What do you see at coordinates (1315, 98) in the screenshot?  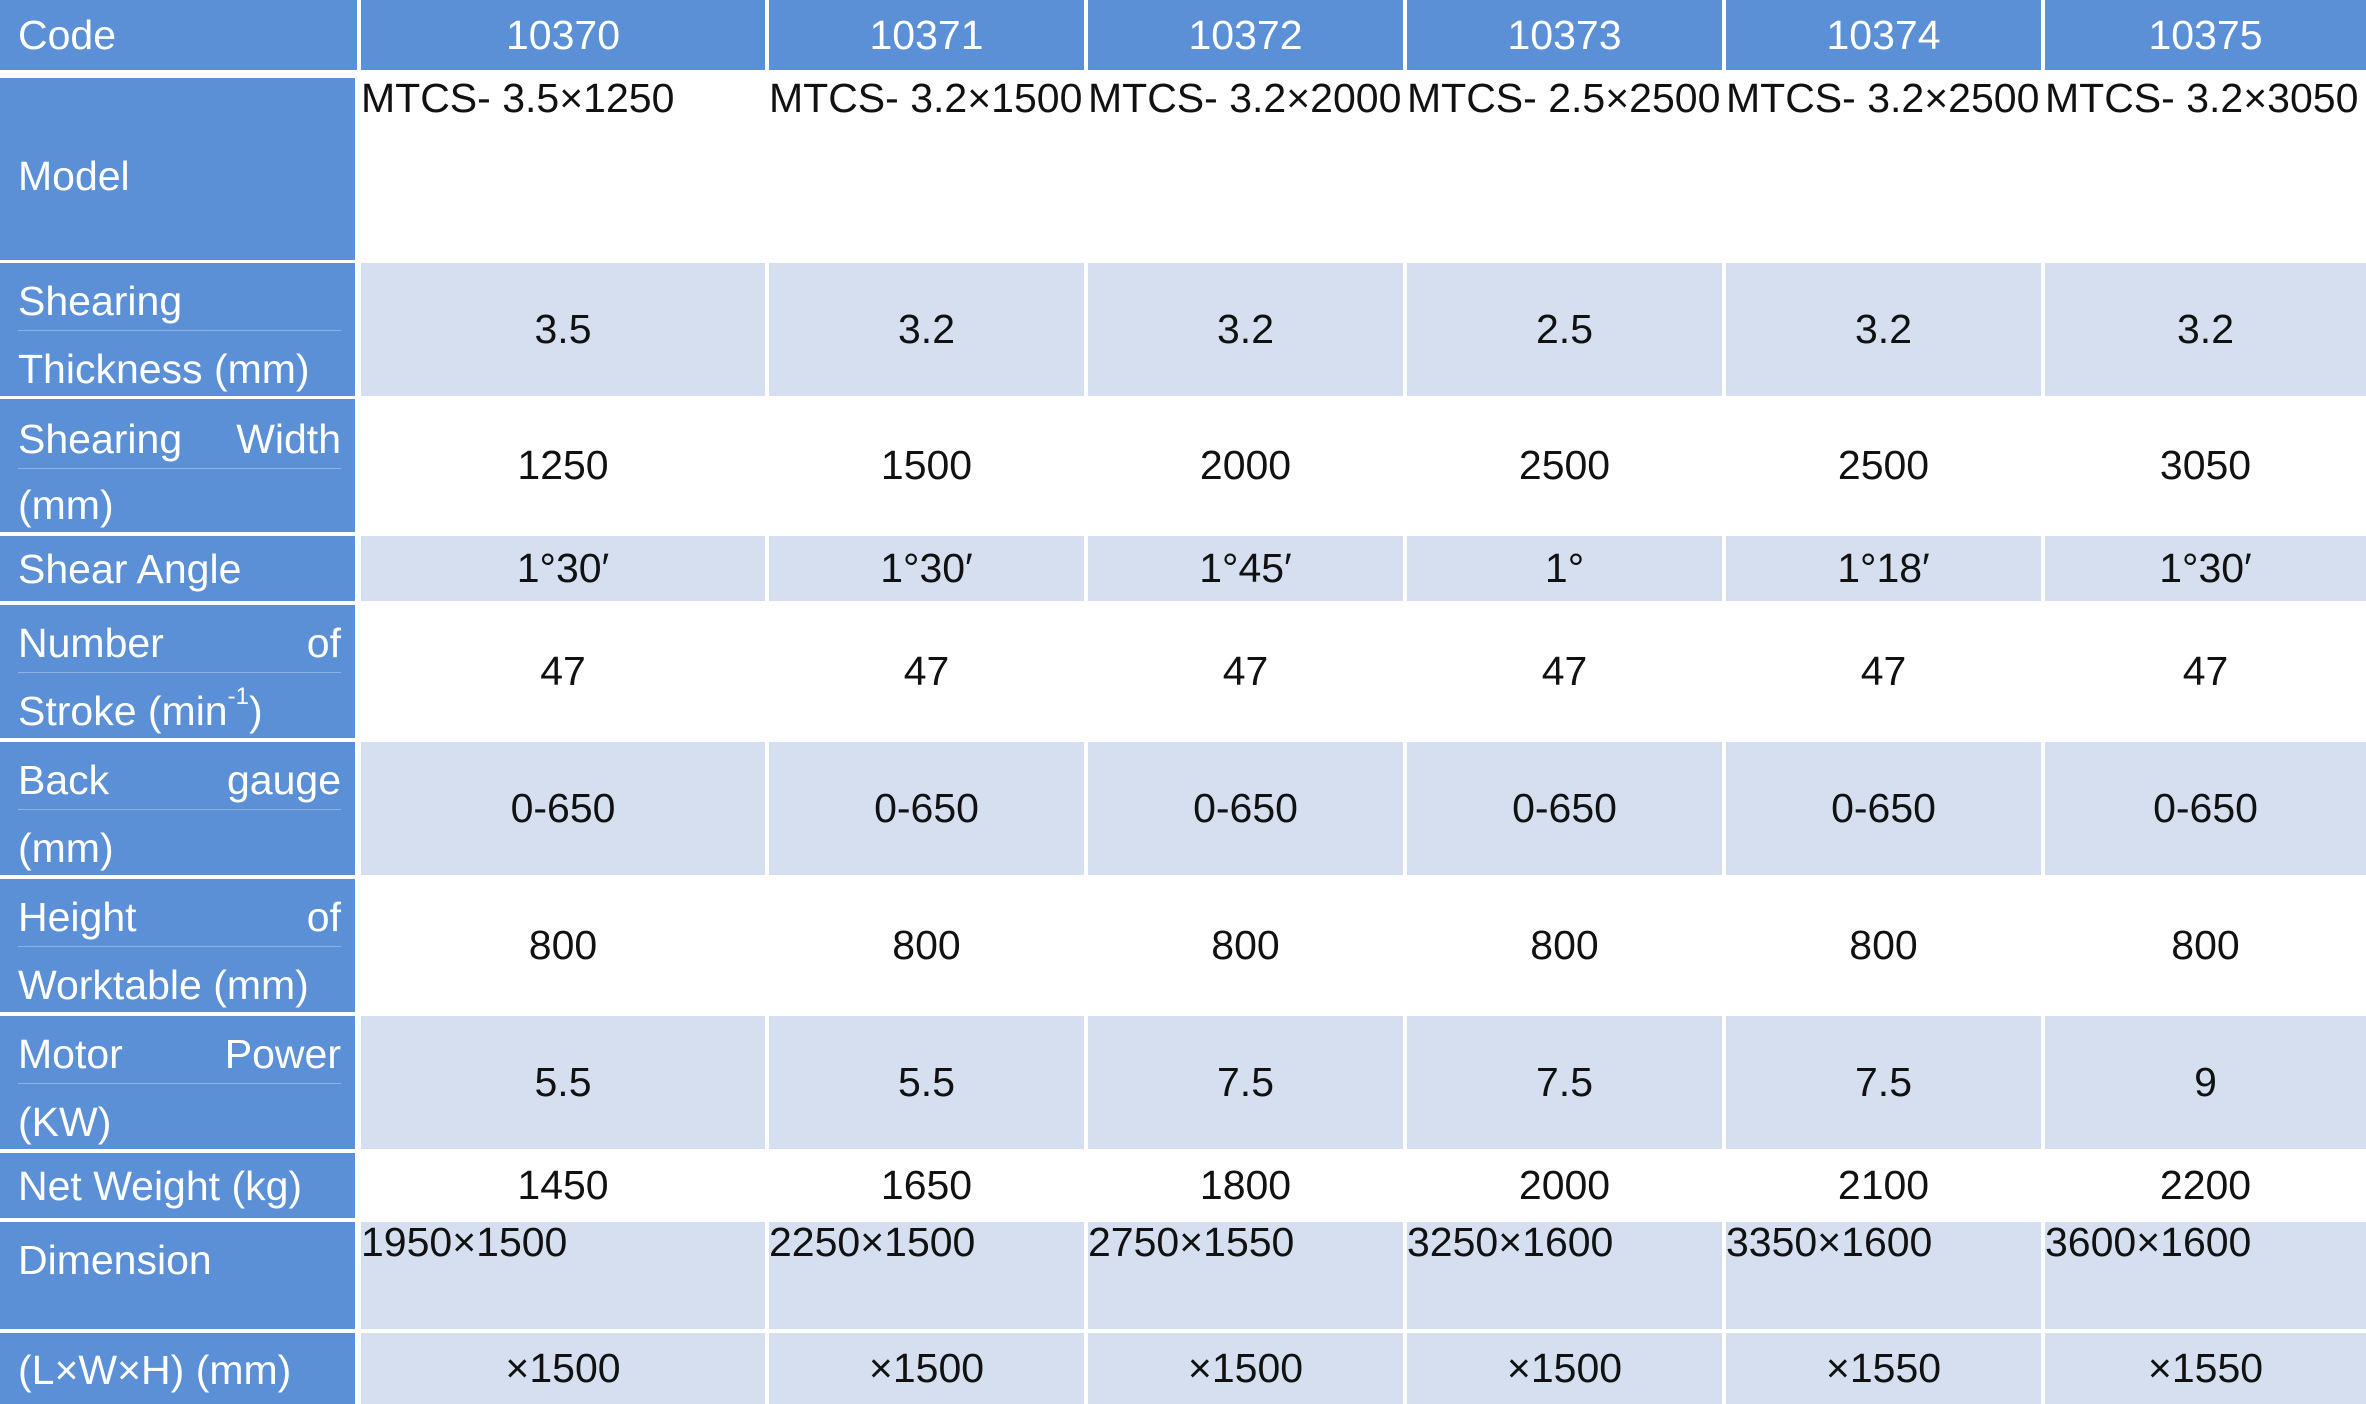 I see `model-bottom: 3.2×2000` at bounding box center [1315, 98].